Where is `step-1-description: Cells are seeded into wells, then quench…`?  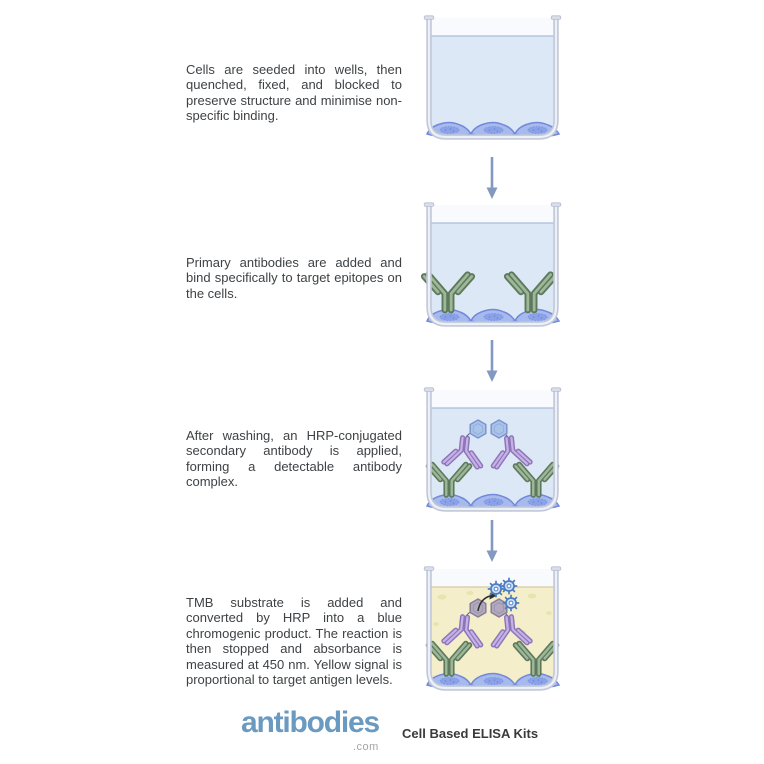
step-1-description: Cells are seeded into wells, then quench… is located at coordinates (294, 93).